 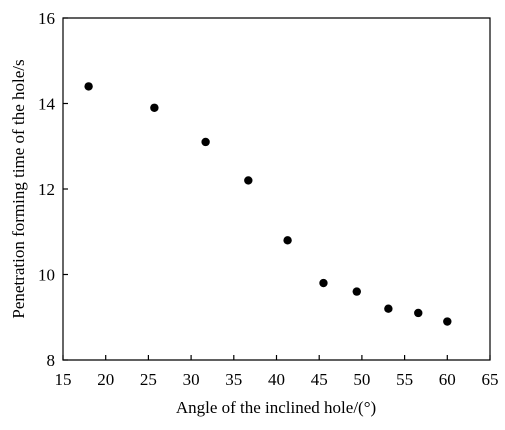 What do you see at coordinates (404, 379) in the screenshot?
I see `x-tick-label: 55` at bounding box center [404, 379].